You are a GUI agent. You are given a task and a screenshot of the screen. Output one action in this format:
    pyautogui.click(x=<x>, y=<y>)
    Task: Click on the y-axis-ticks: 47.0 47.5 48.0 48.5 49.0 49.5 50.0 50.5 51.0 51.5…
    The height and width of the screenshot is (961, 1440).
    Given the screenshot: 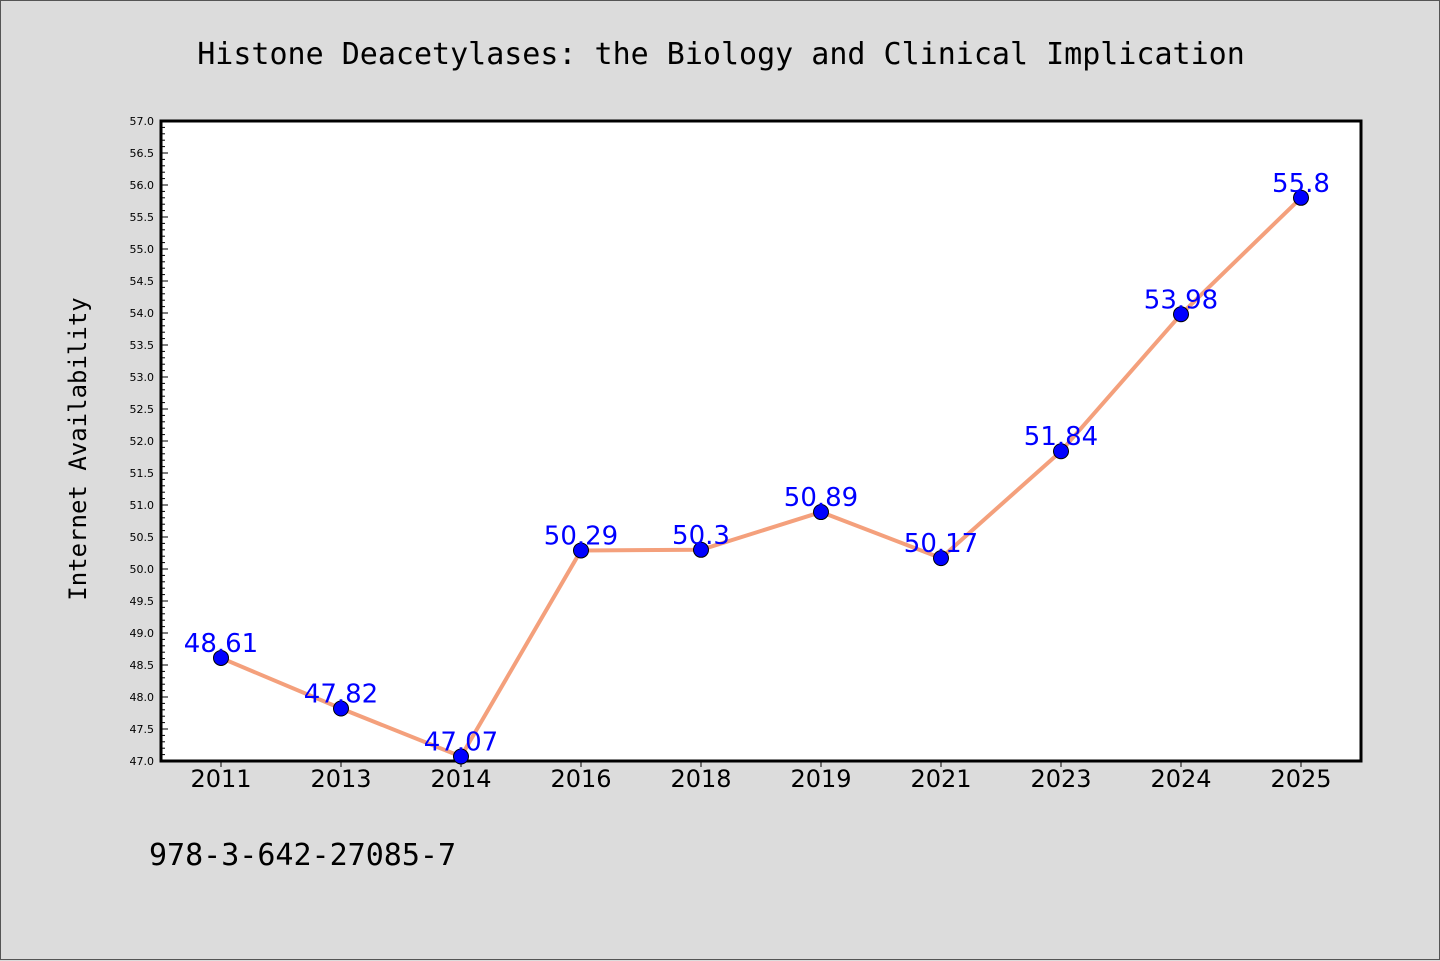 What is the action you would take?
    pyautogui.click(x=149, y=441)
    